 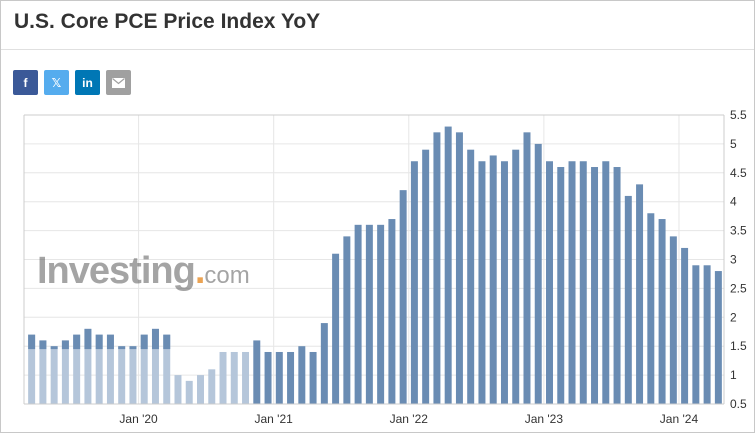 I want to click on watermark-suffix: com, so click(x=227, y=275).